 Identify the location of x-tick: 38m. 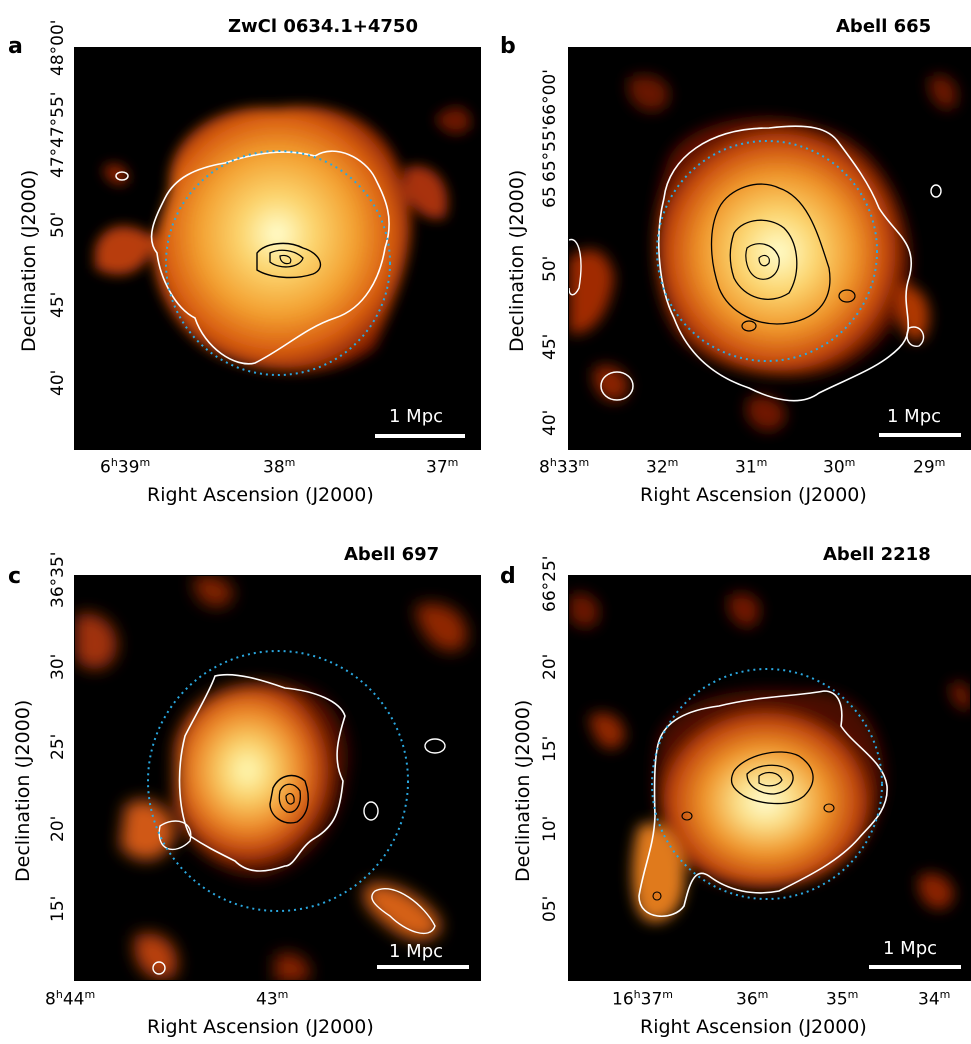
(279, 467).